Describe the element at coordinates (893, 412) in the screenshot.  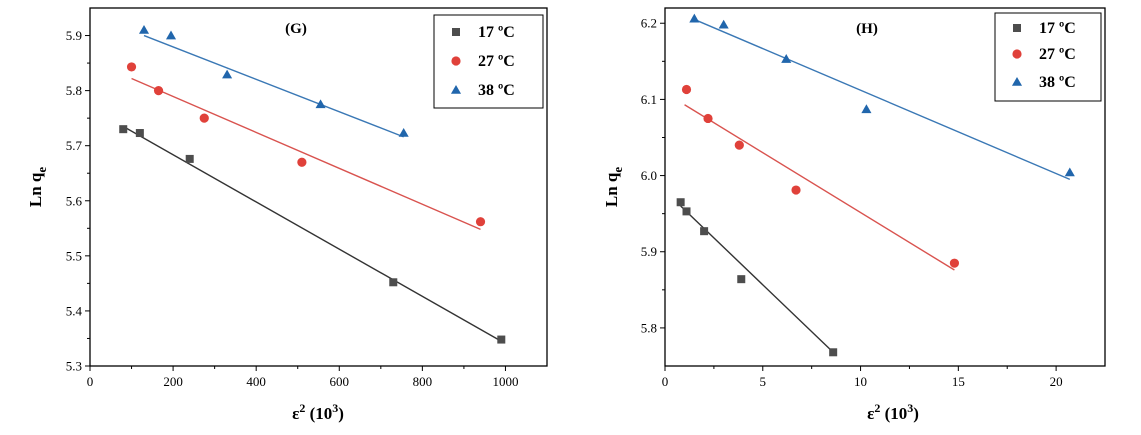
I see `chart-h-x-axis-label: ε2 (103)` at that location.